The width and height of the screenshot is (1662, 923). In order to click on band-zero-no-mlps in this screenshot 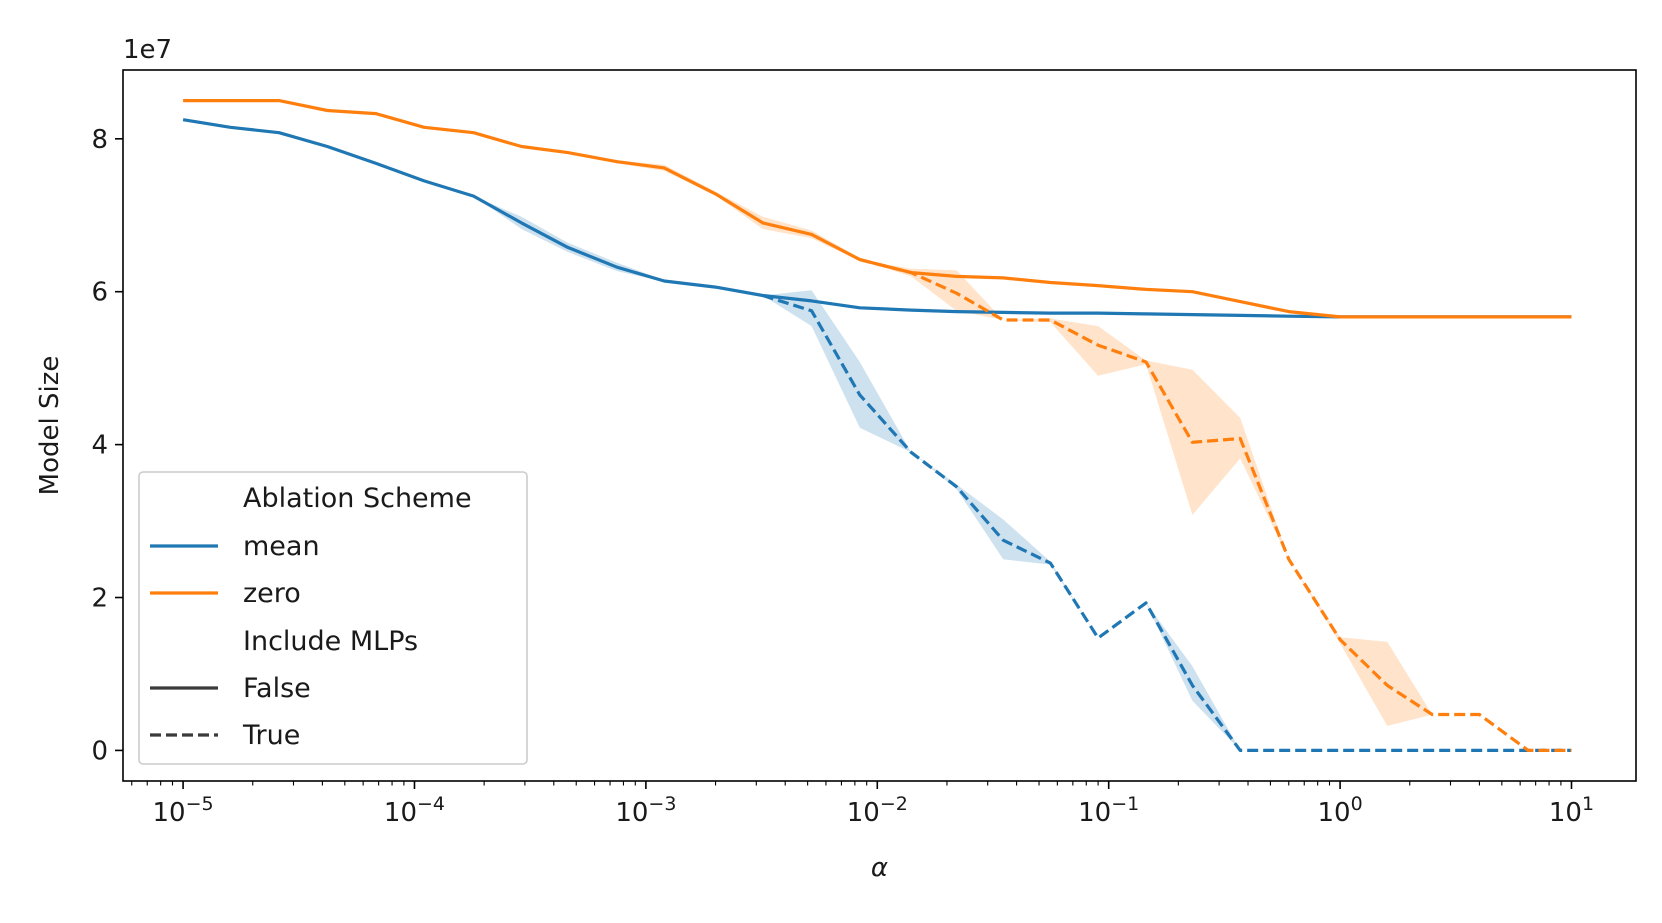, I will do `click(738, 211)`.